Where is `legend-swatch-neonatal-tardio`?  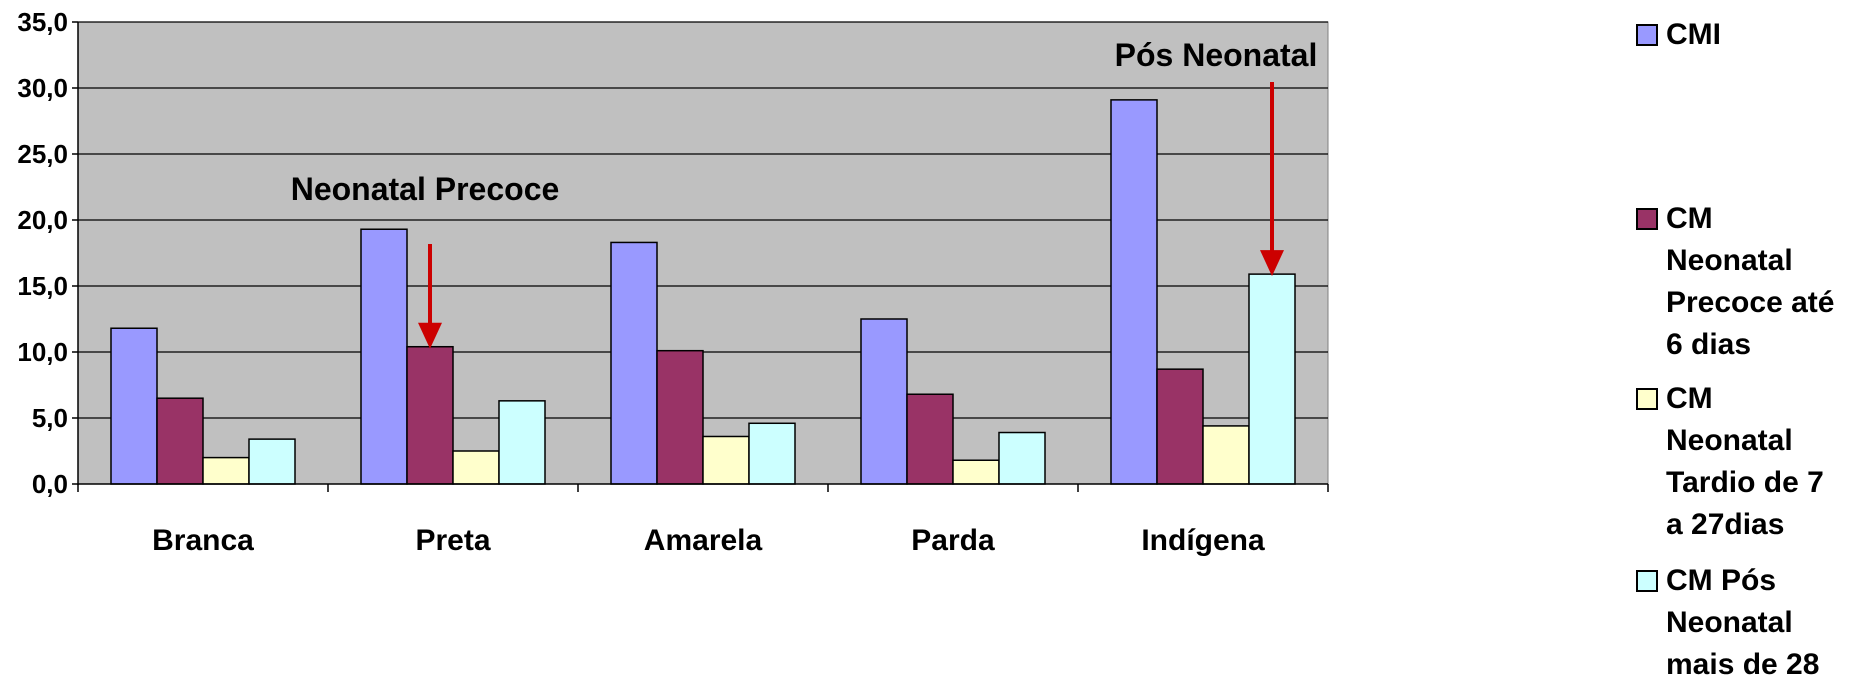
legend-swatch-neonatal-tardio is located at coordinates (1647, 399).